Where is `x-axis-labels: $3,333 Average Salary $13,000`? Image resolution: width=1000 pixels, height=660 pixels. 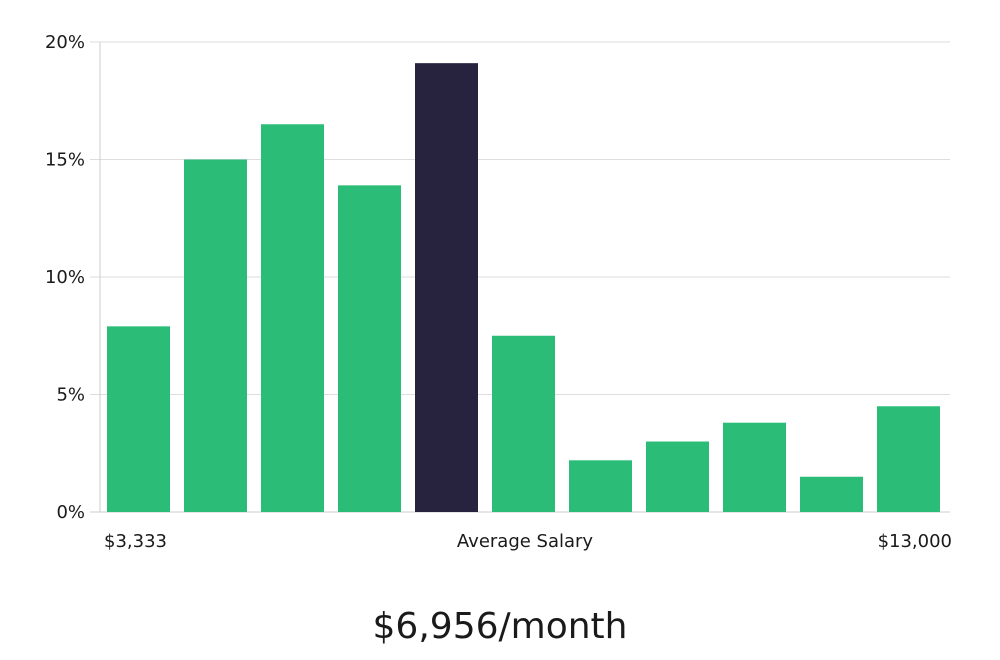 x-axis-labels: $3,333 Average Salary $13,000 is located at coordinates (528, 541).